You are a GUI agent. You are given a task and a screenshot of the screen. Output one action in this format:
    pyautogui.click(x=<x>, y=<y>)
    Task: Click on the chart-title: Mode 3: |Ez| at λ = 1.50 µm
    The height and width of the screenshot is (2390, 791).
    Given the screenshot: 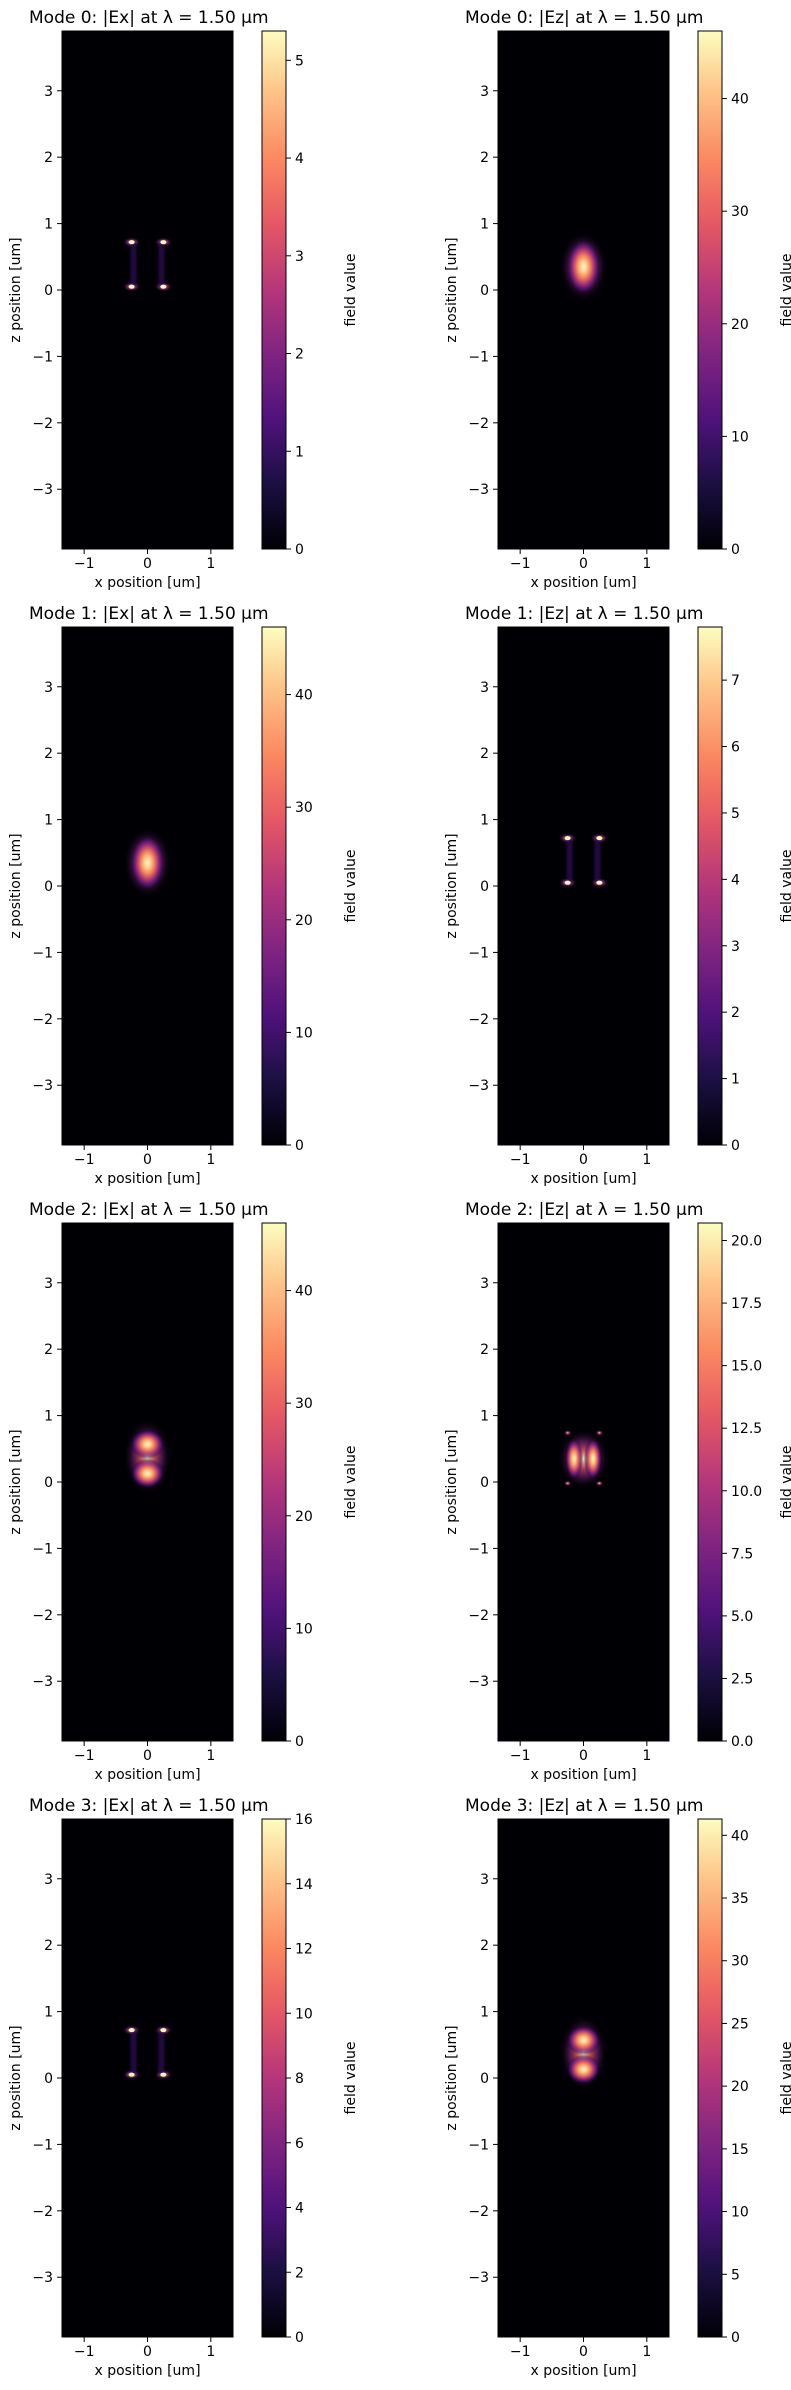 What is the action you would take?
    pyautogui.click(x=584, y=1806)
    